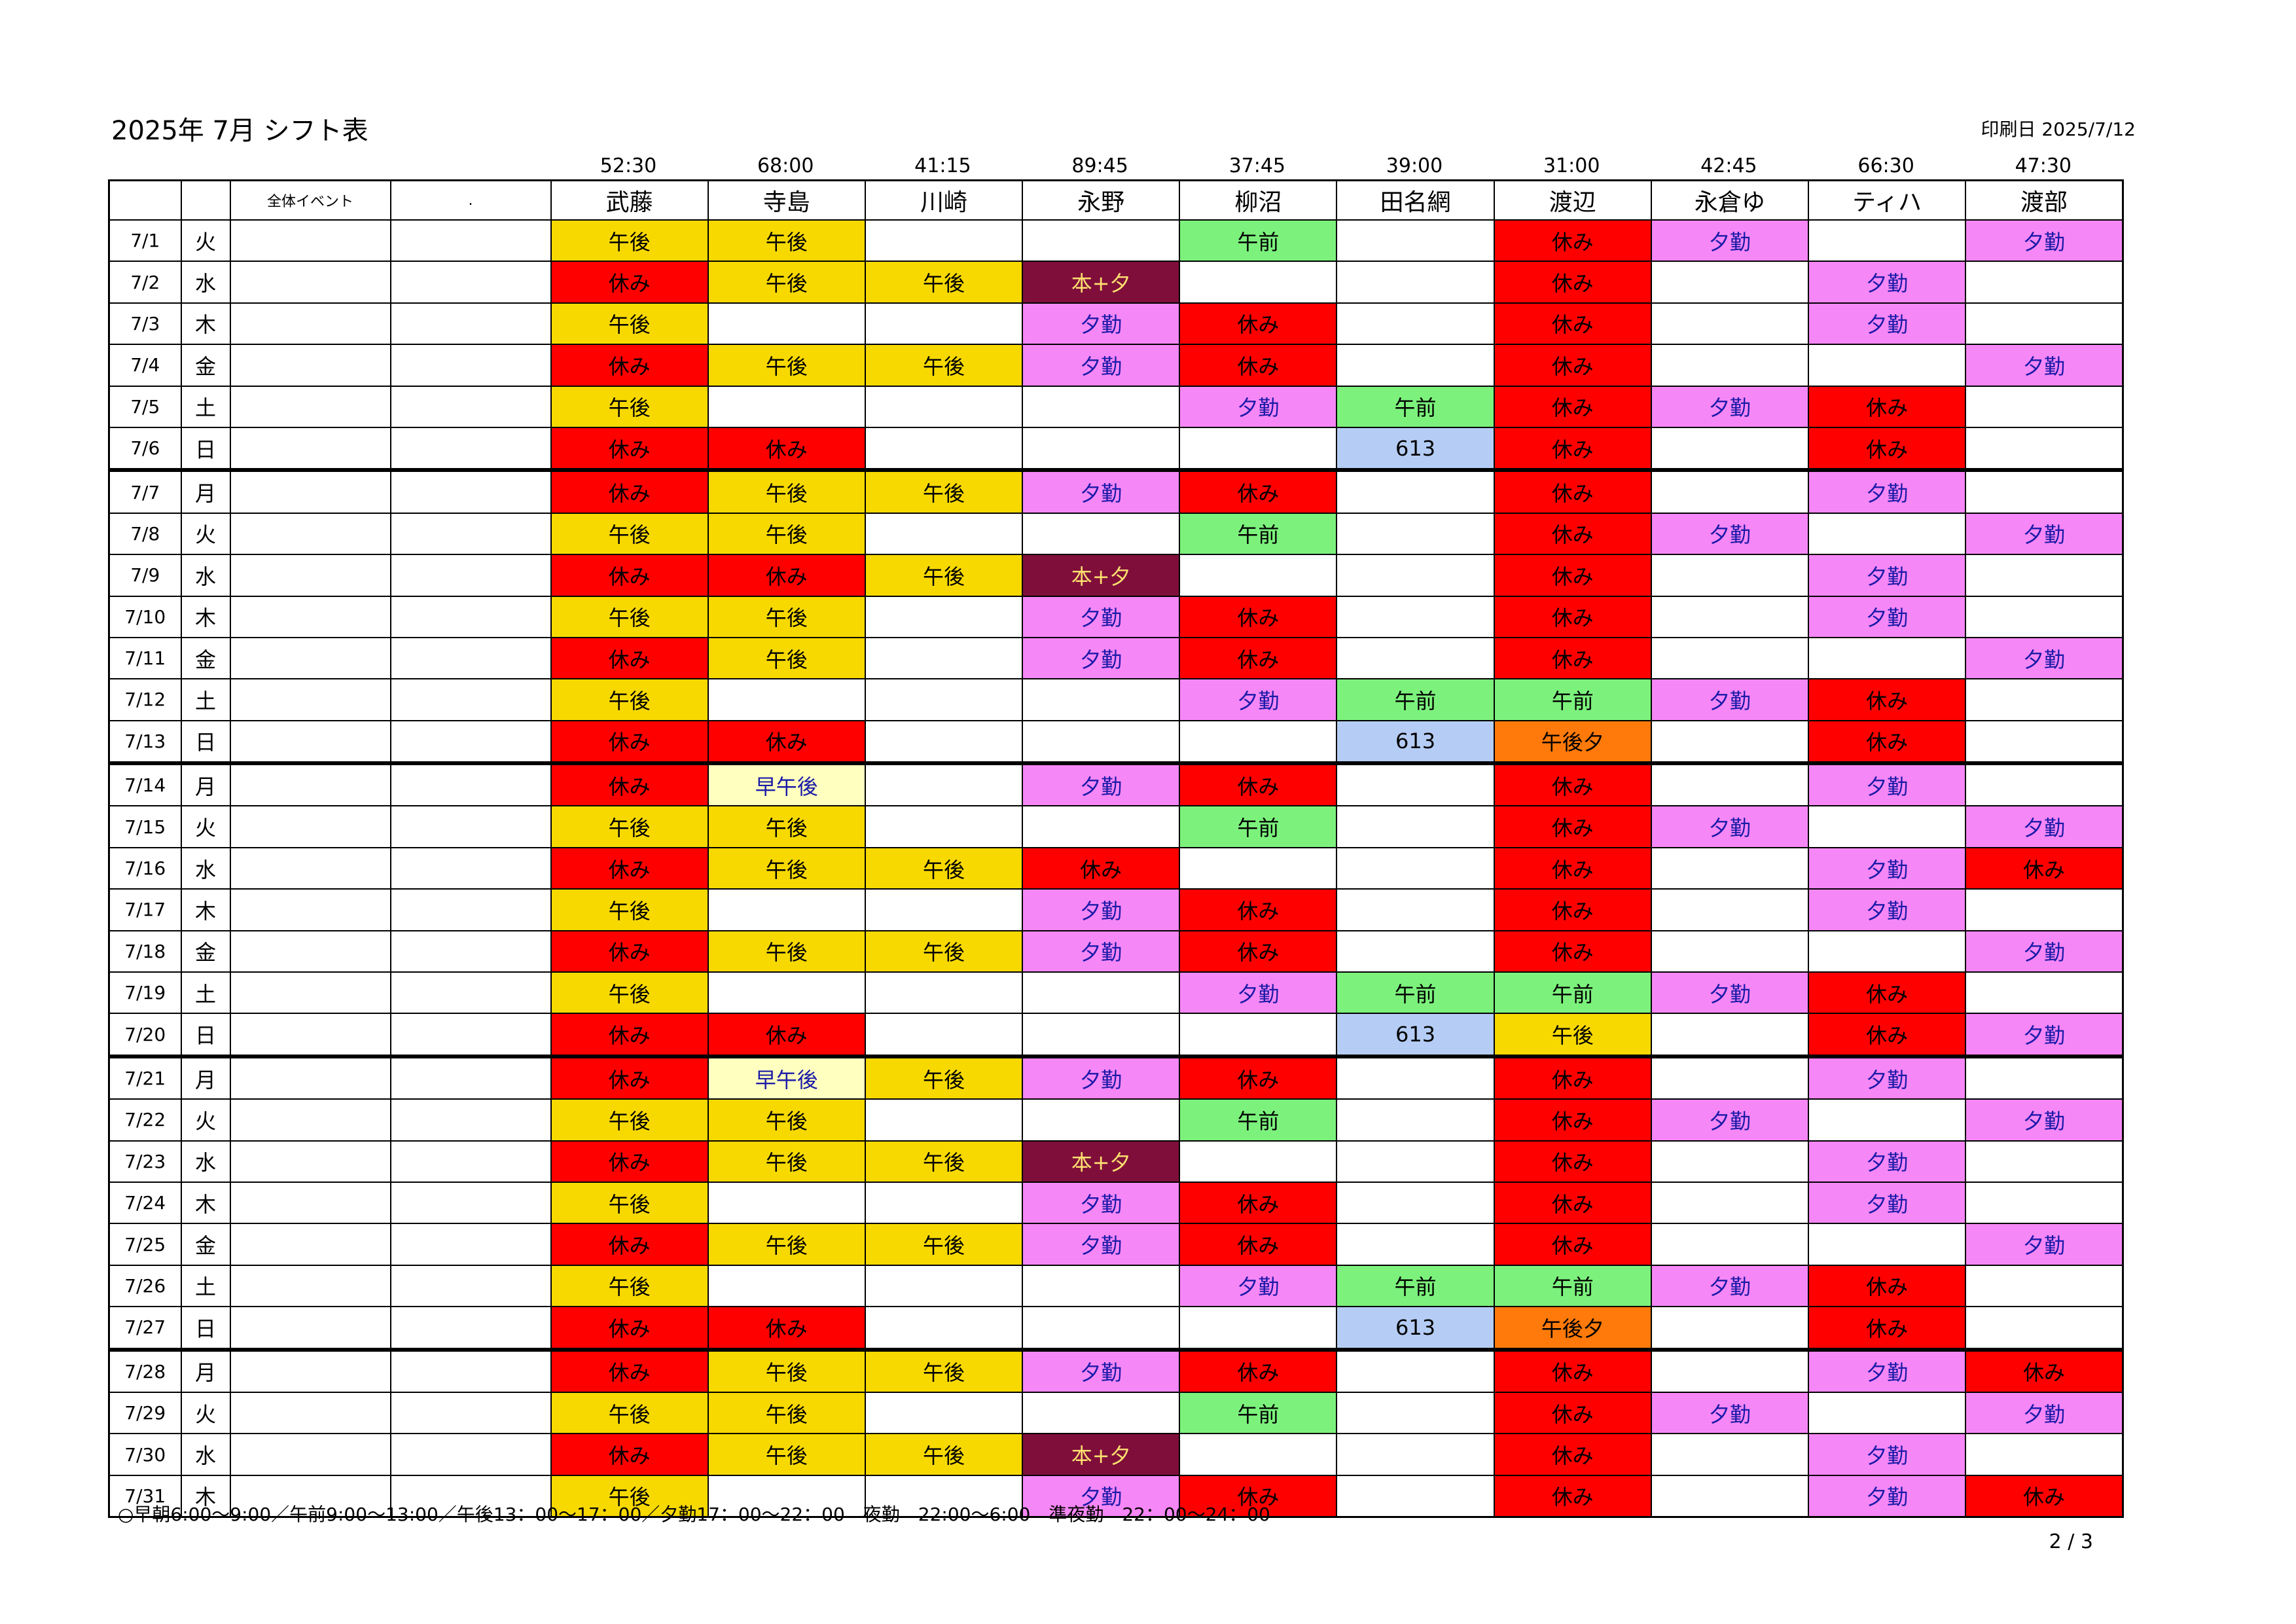 The width and height of the screenshot is (2296, 1624). Describe the element at coordinates (145, 575) in the screenshot. I see `date-cell: 7/9` at that location.